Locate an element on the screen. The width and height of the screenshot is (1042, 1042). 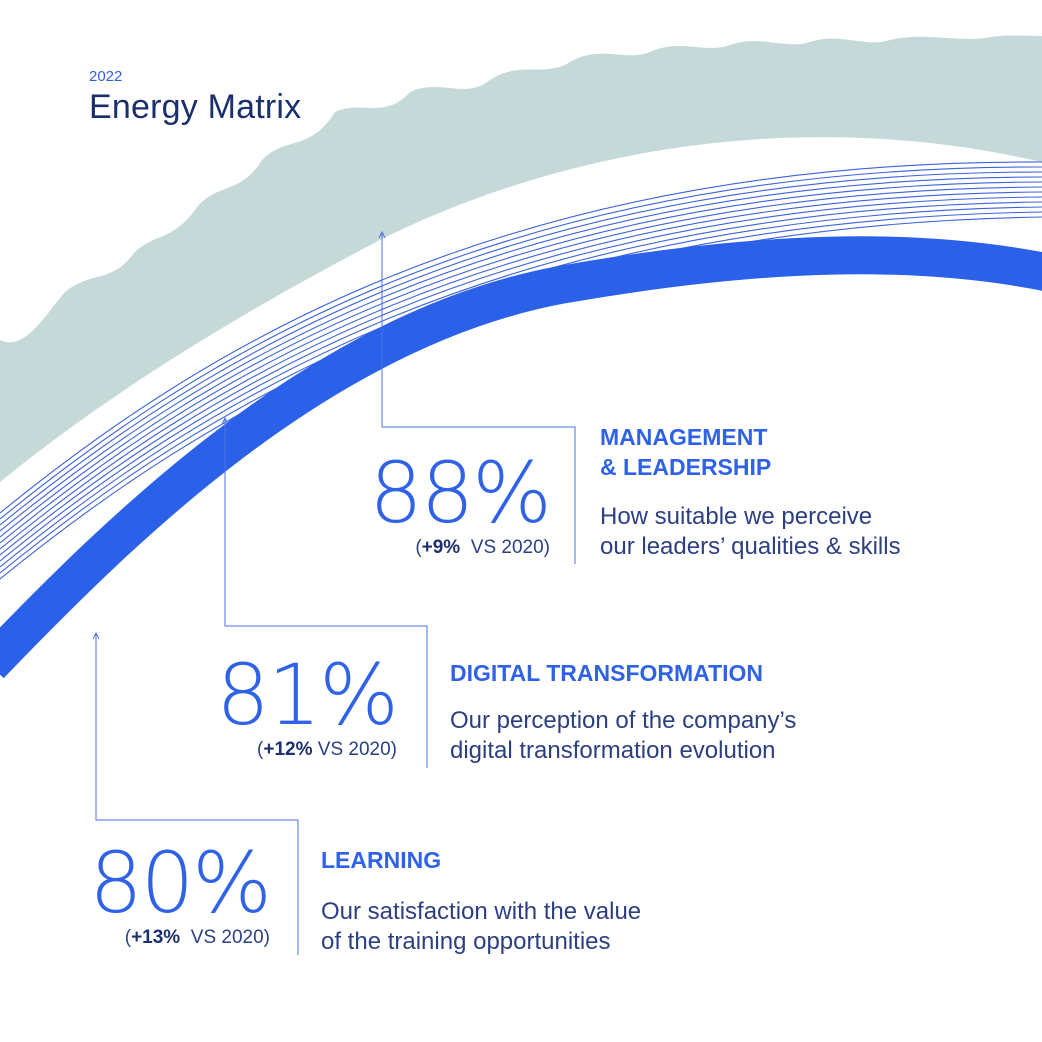
metric-description: Our perception of the company’s is located at coordinates (623, 720).